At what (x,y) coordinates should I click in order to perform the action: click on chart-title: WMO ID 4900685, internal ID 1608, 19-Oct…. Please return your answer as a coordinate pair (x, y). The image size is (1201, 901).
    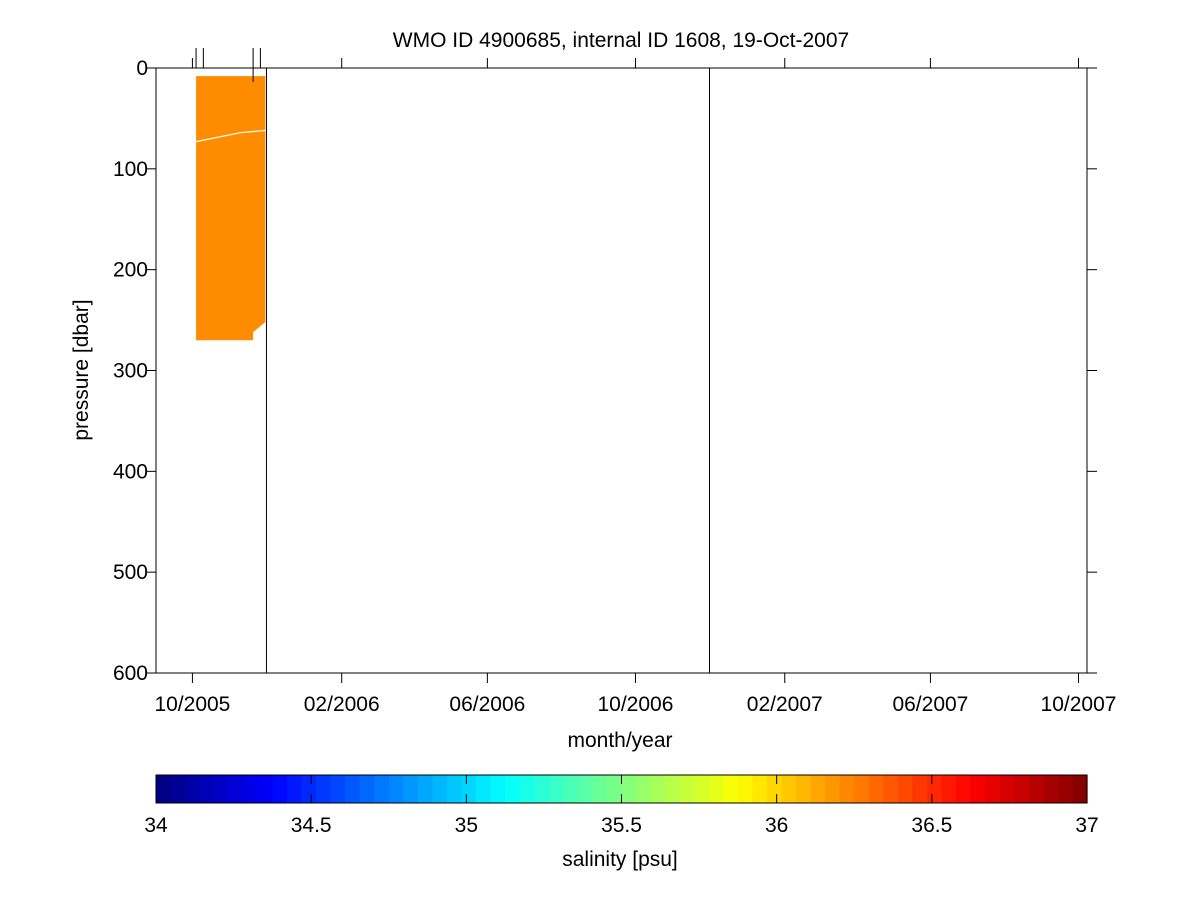
    Looking at the image, I should click on (621, 40).